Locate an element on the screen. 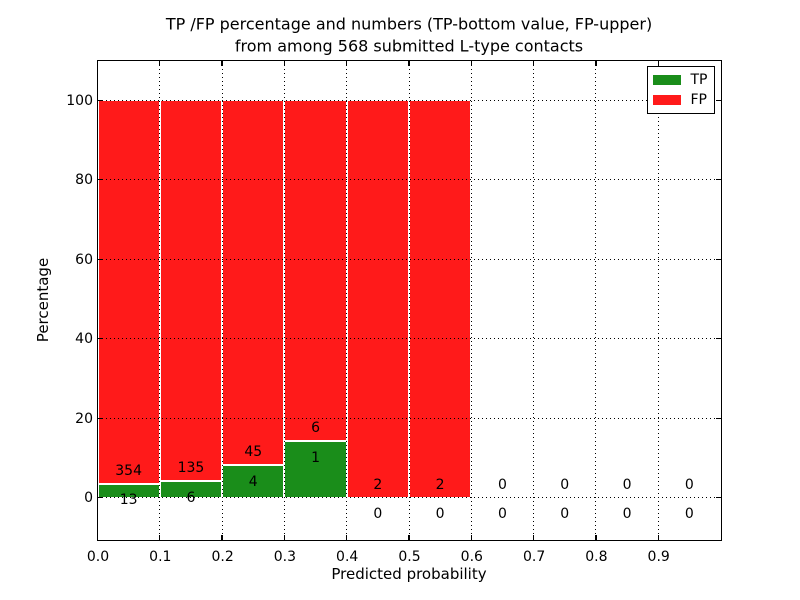  y-tick-label: 80 is located at coordinates (84, 180).